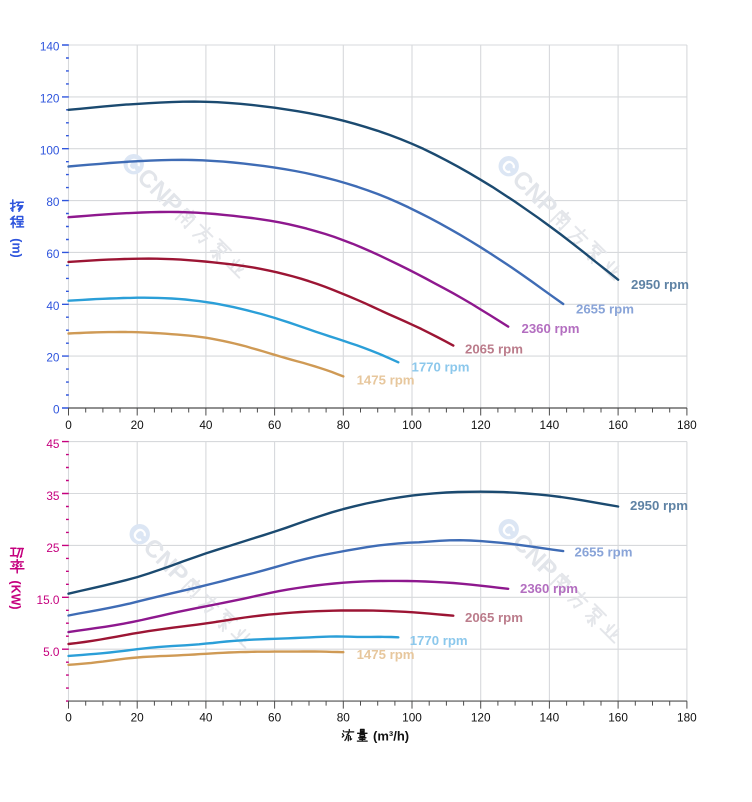 This screenshot has height=802, width=752. I want to click on svg-text: (KW), so click(16, 594).